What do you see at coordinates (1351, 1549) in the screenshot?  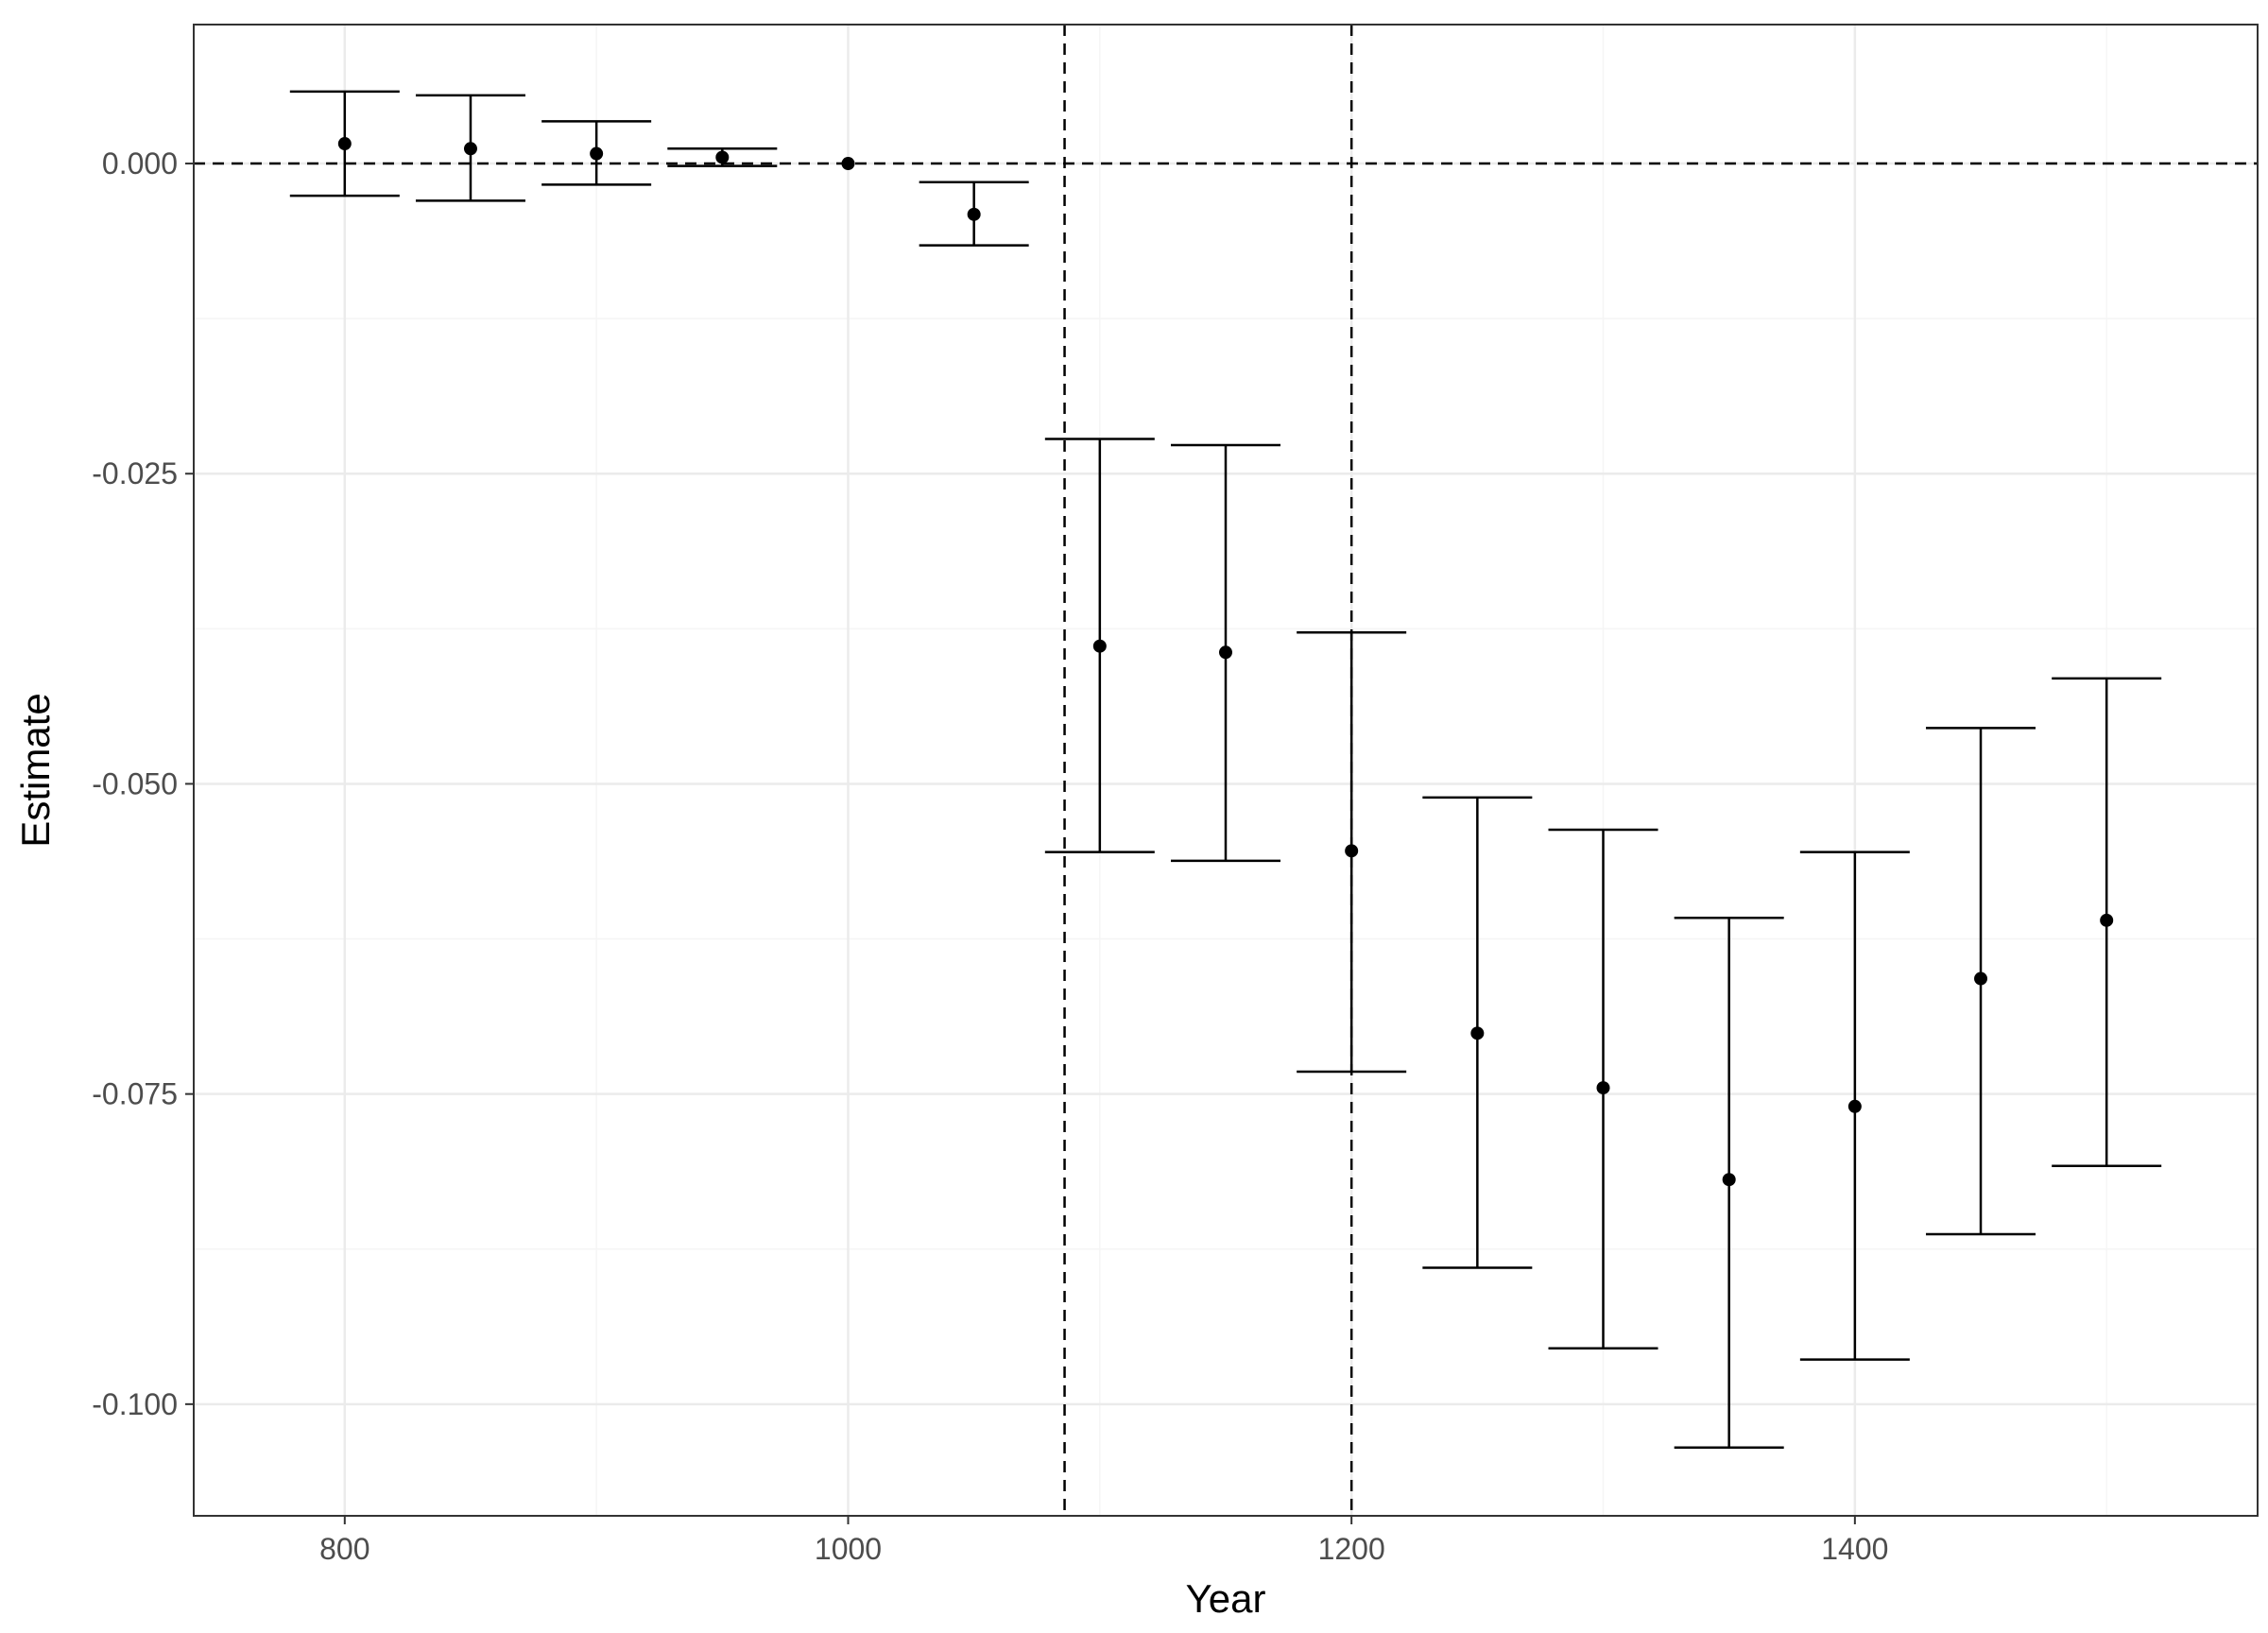 I see `x-tick-label: 1200` at bounding box center [1351, 1549].